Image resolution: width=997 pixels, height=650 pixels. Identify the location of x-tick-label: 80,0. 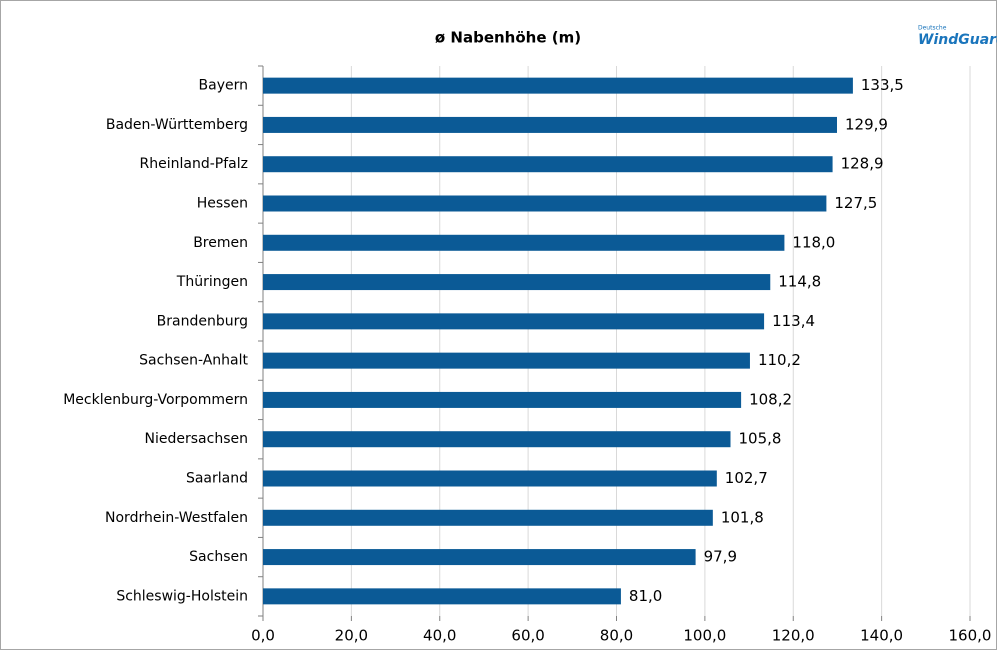
(616, 636).